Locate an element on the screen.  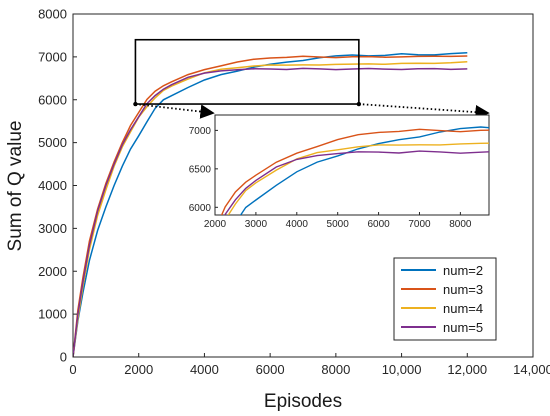
y-tick-label: 6000 is located at coordinates (52, 99).